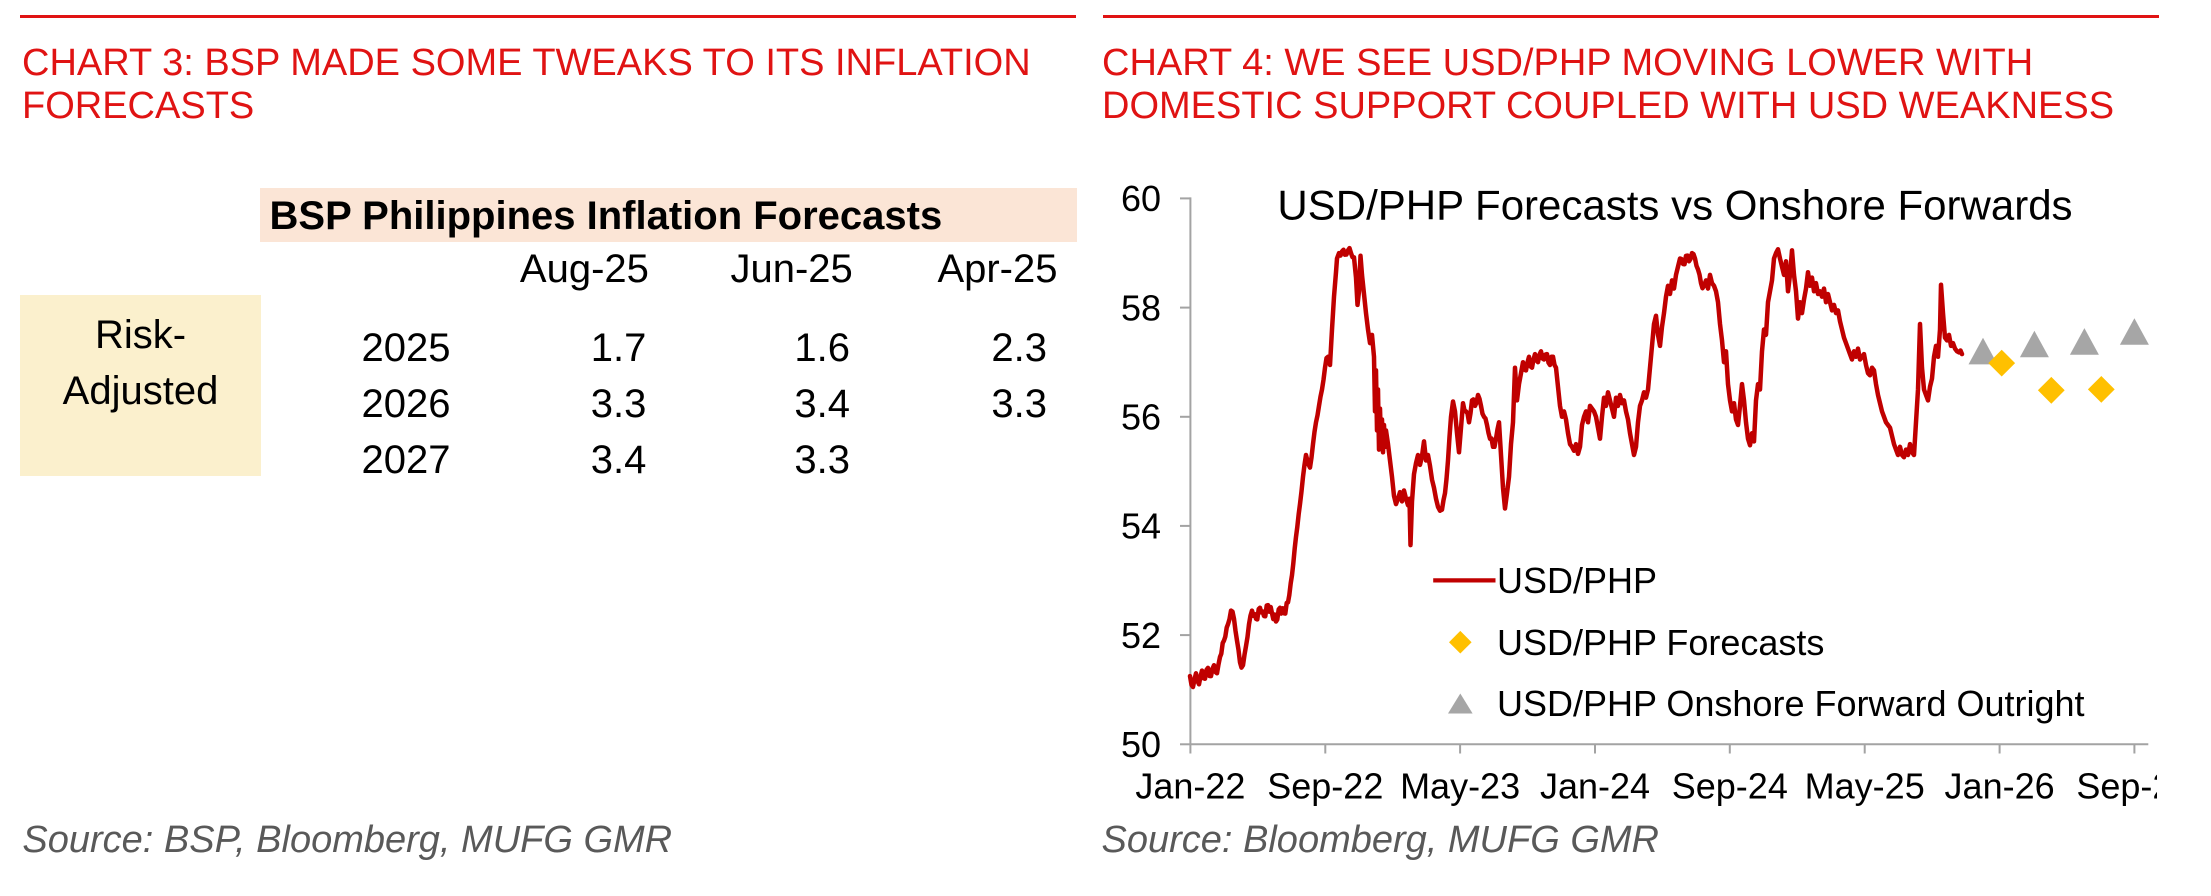 The height and width of the screenshot is (896, 2211). I want to click on svg-text:USD/PHP Onshore Forward Outrig: USD/PHP Onshore Forward Outright, so click(1791, 703).